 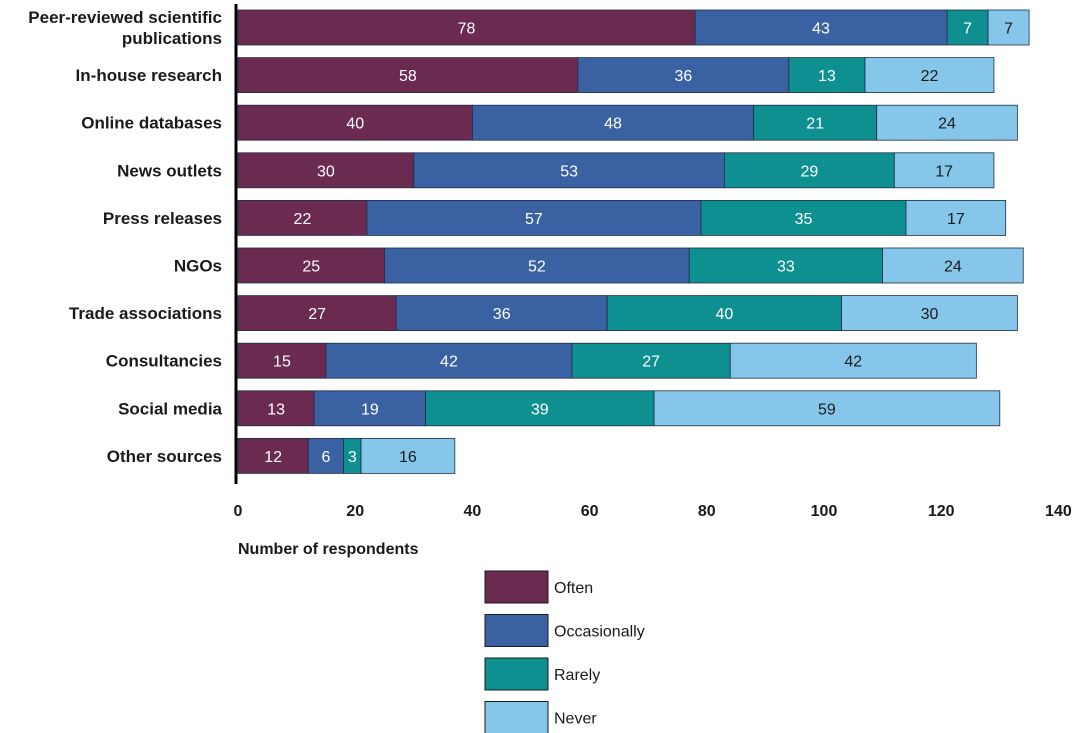 I want to click on category-label: Trade associations, so click(x=145, y=313).